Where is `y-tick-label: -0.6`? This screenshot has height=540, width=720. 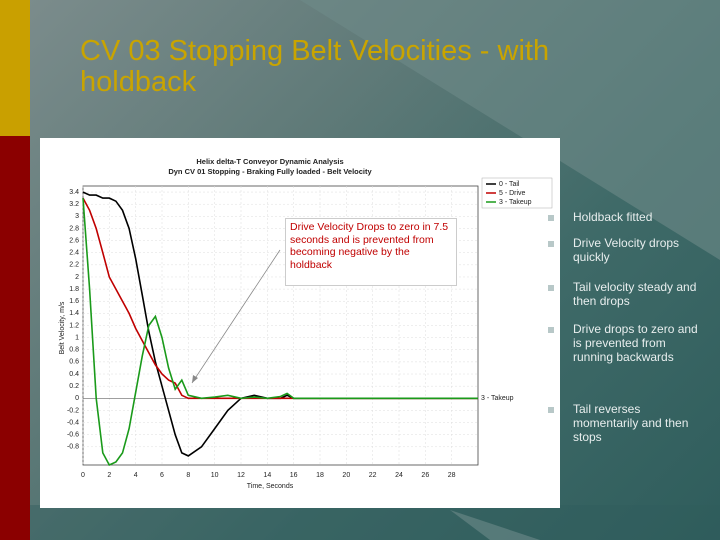 y-tick-label: -0.6 is located at coordinates (73, 435).